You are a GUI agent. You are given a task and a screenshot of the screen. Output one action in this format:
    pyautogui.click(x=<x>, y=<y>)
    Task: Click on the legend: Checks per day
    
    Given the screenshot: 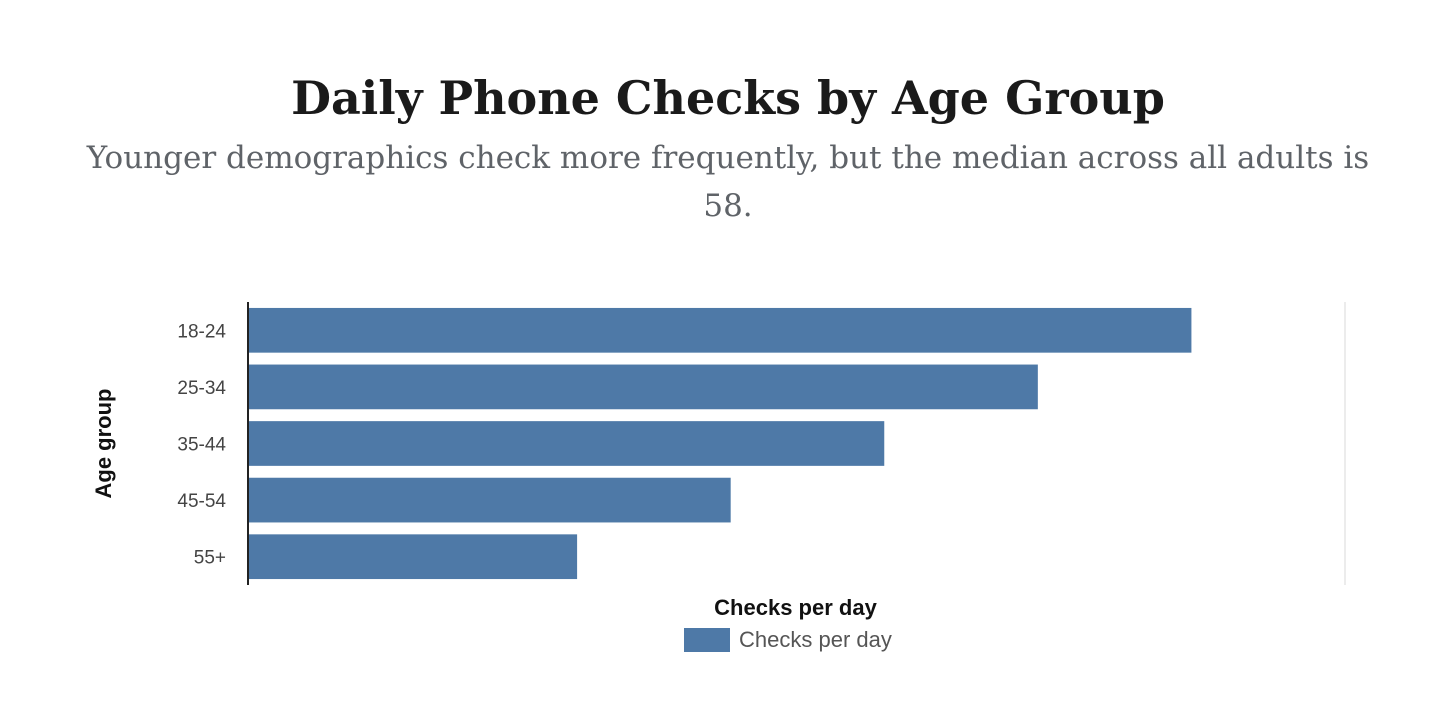 What is the action you would take?
    pyautogui.click(x=788, y=640)
    